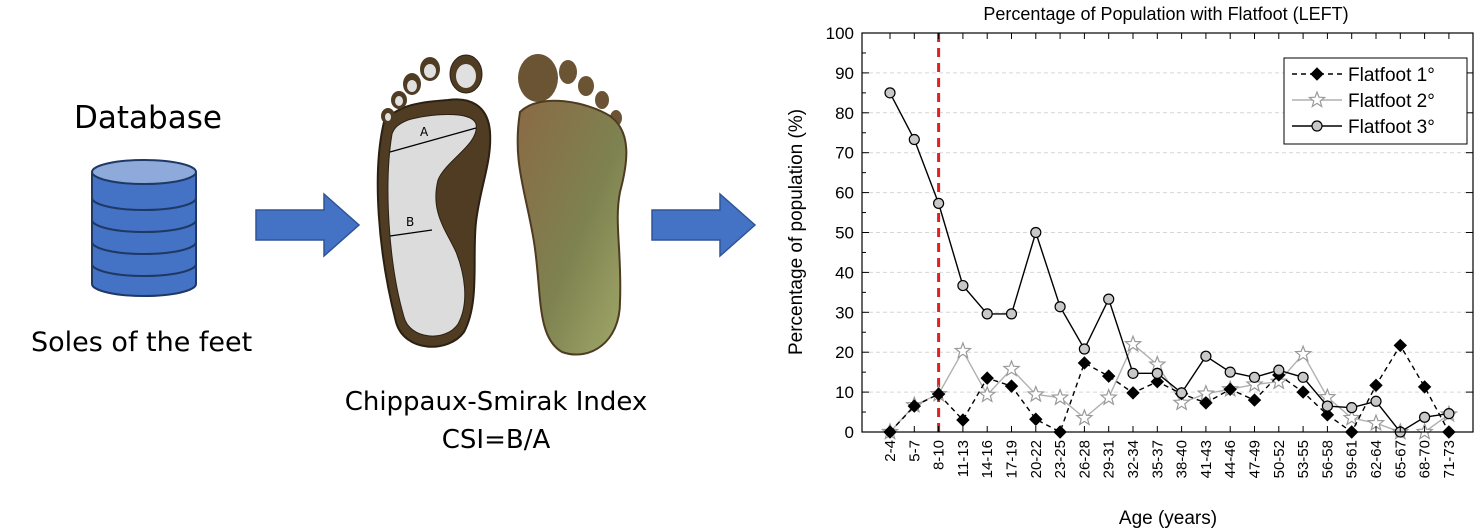  I want to click on series-star, so click(1169, 387).